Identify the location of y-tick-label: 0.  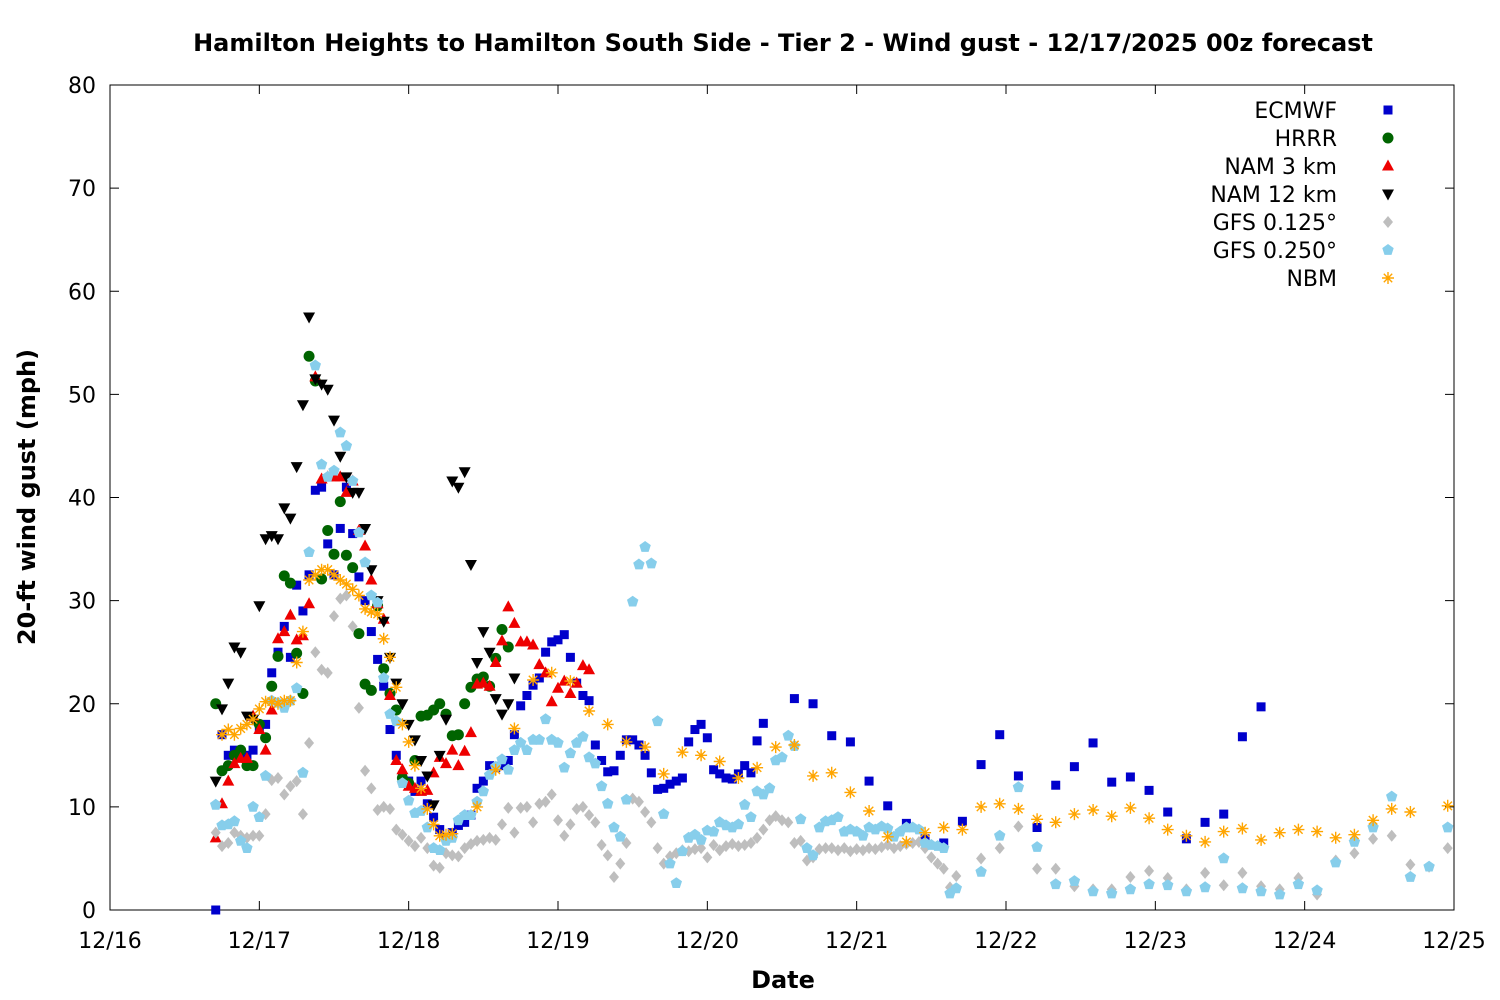
(89, 911).